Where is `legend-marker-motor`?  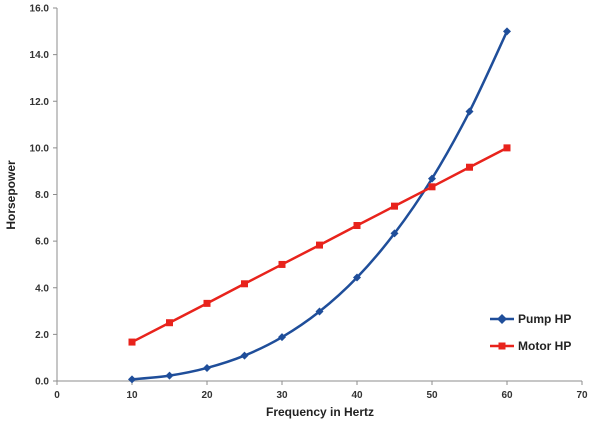
legend-marker-motor is located at coordinates (502, 346).